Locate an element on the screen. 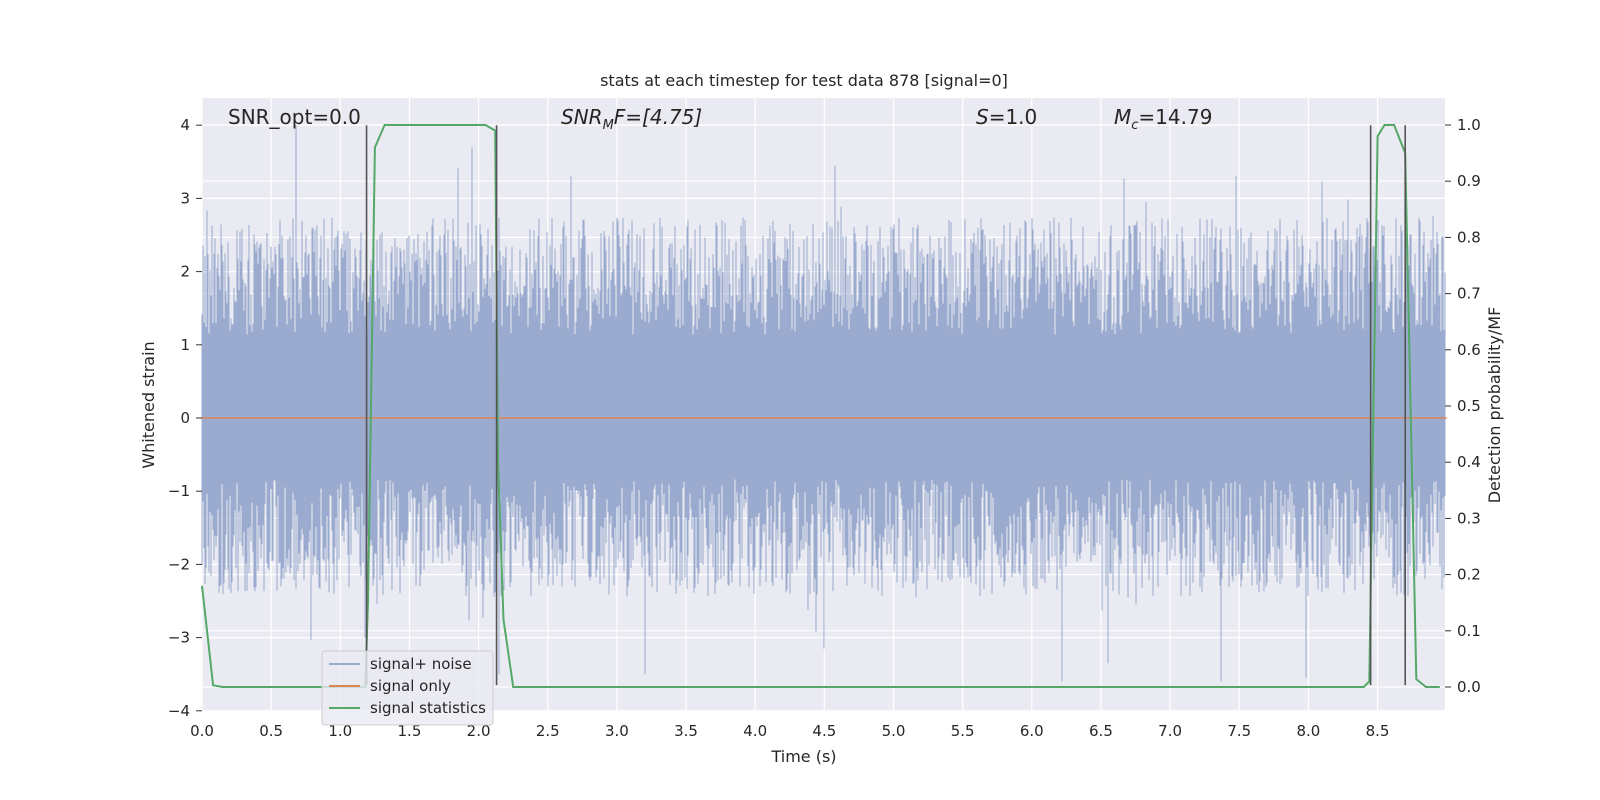 Image resolution: width=1600 pixels, height=800 pixels. x-tick-label: 8.0 is located at coordinates (1308, 731).